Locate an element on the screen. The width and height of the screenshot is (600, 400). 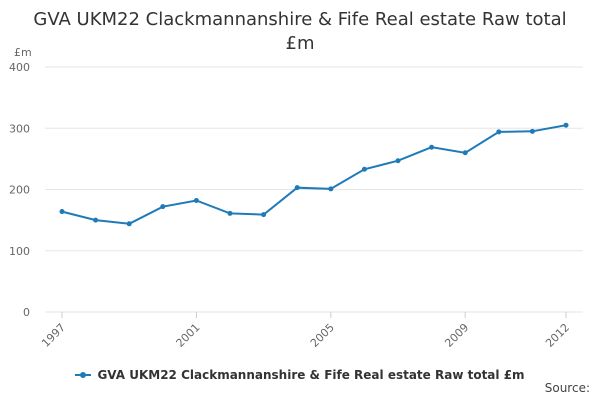
x-tick-label: 2005 is located at coordinates (322, 335).